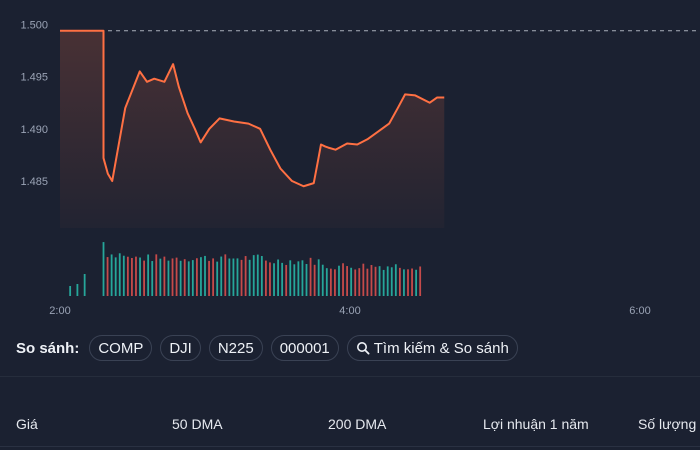  What do you see at coordinates (350, 376) in the screenshot?
I see `section-divider` at bounding box center [350, 376].